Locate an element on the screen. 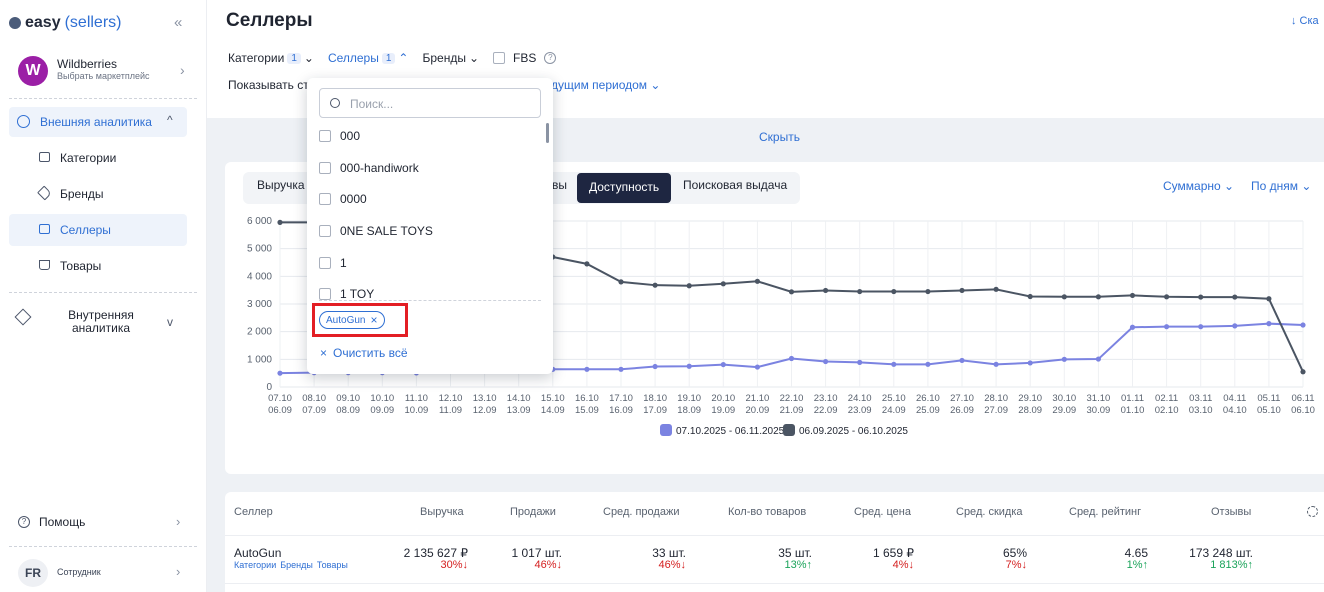 The image size is (1324, 592). column-header-avg-rating: Сред. рейтинг is located at coordinates (1105, 512).